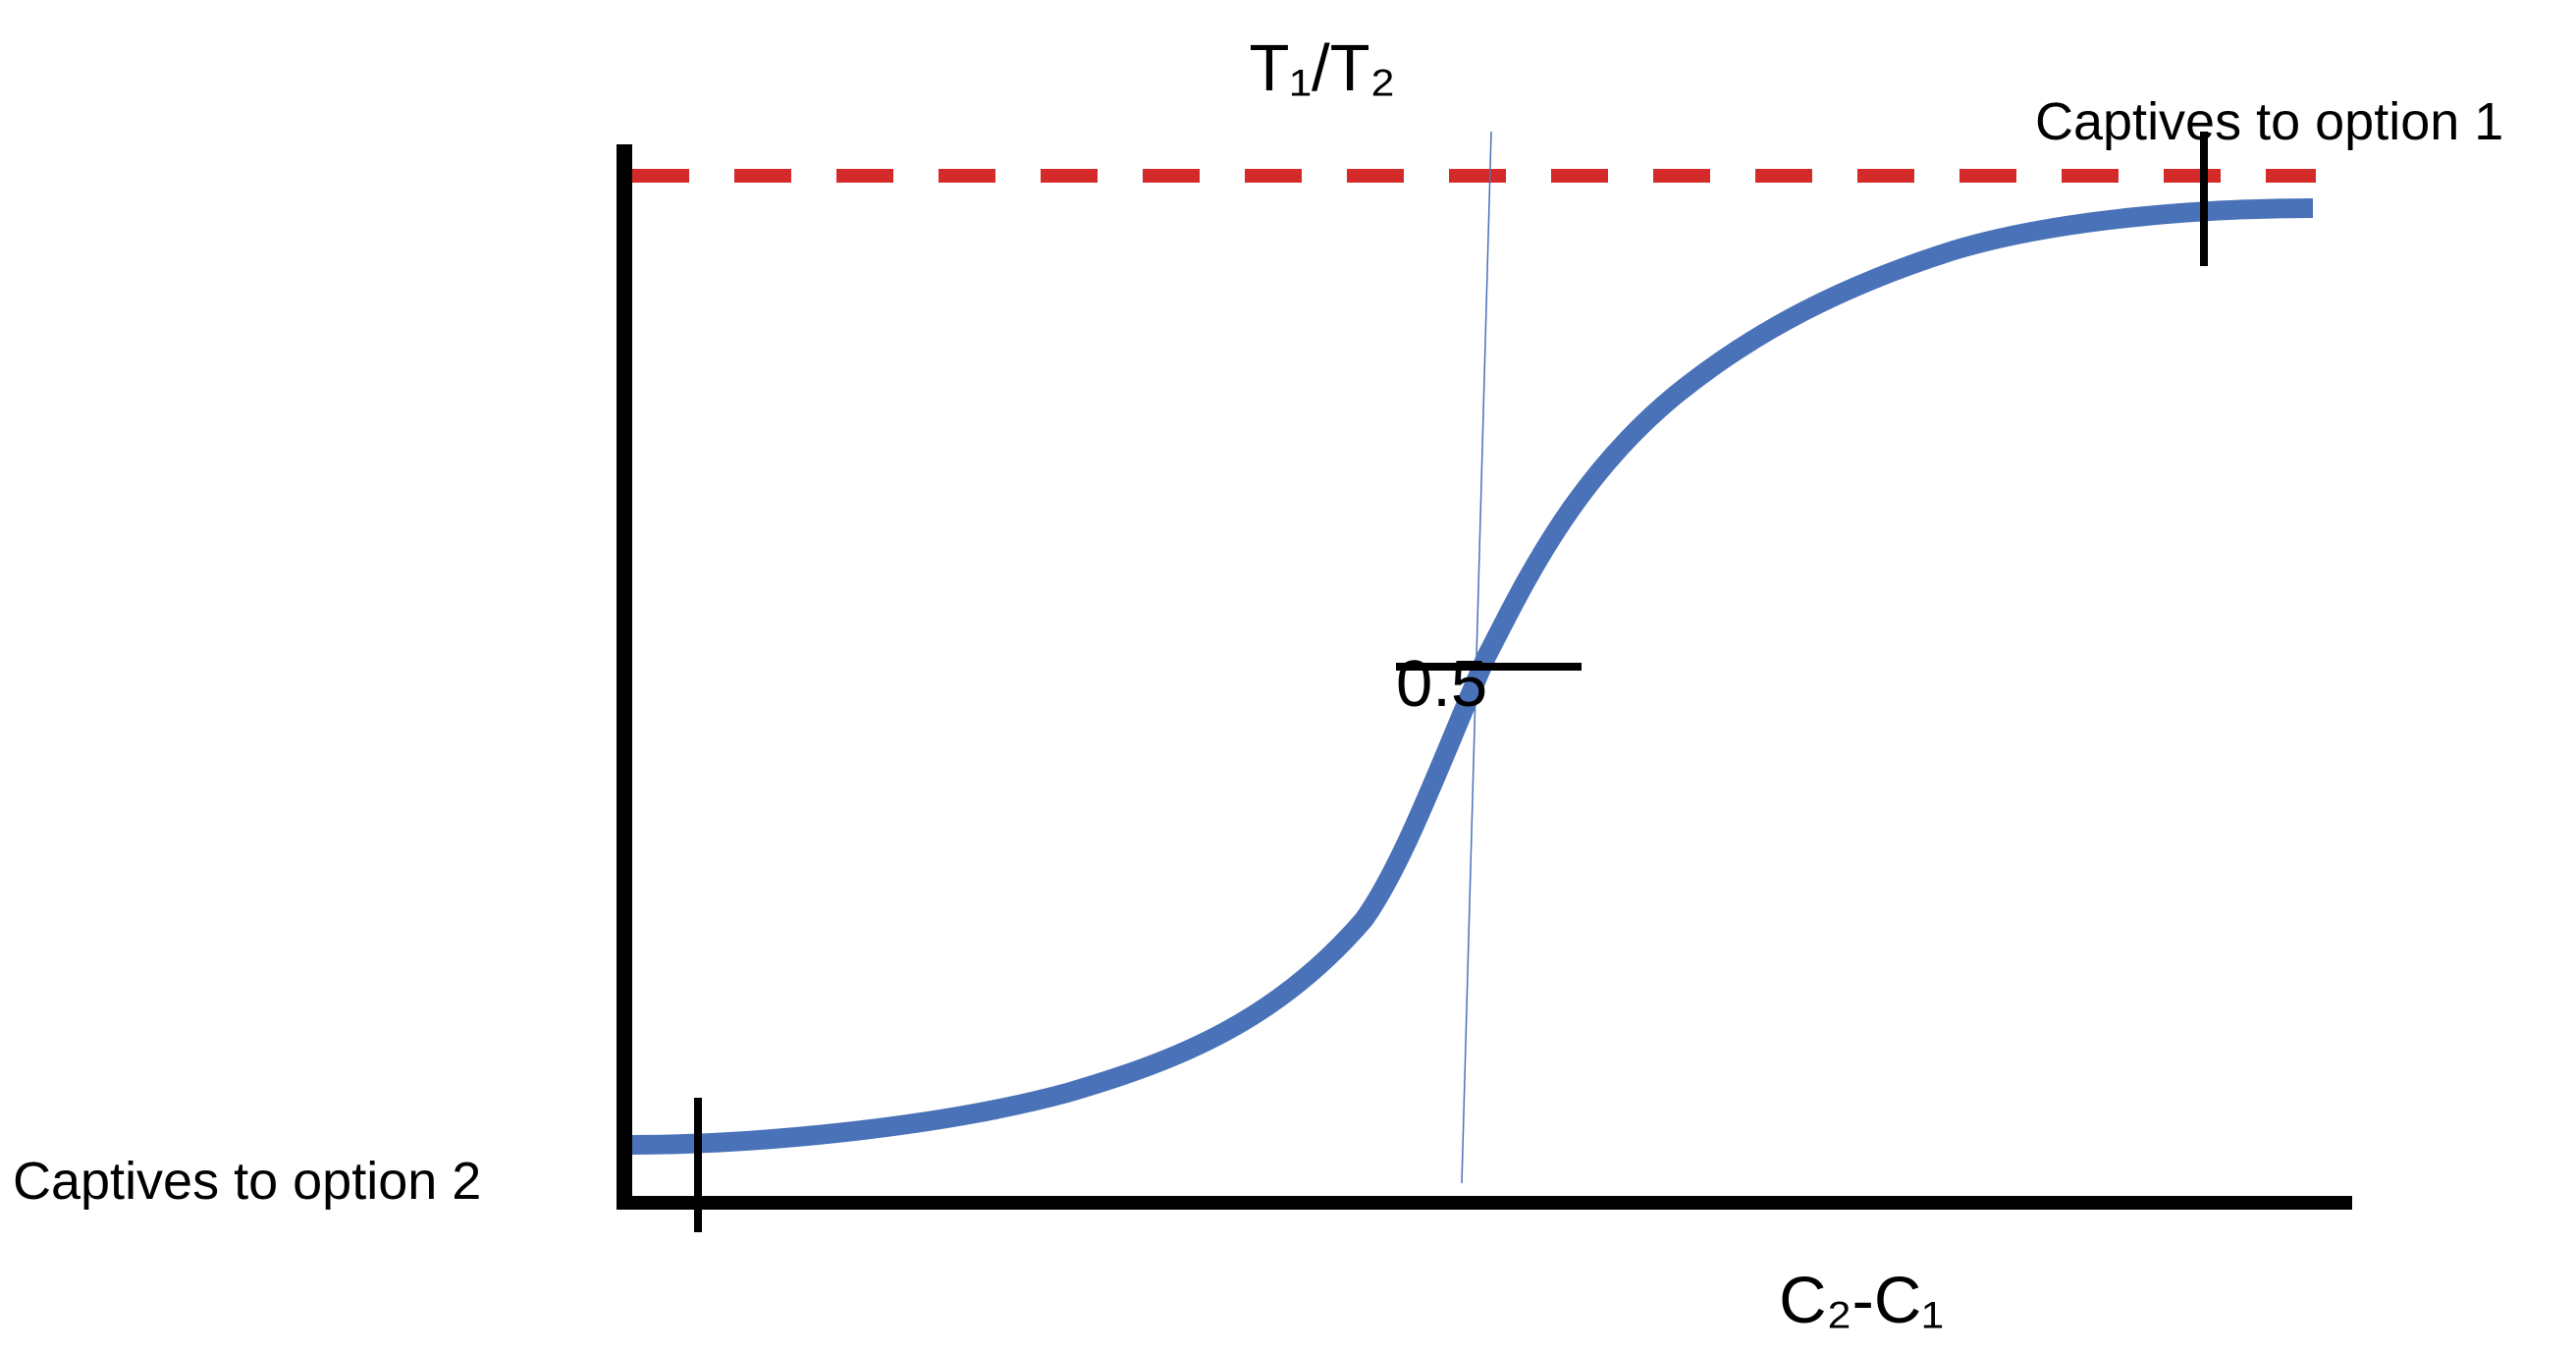  What do you see at coordinates (1322, 68) in the screenshot?
I see `y-axis-label: T₁/T₂` at bounding box center [1322, 68].